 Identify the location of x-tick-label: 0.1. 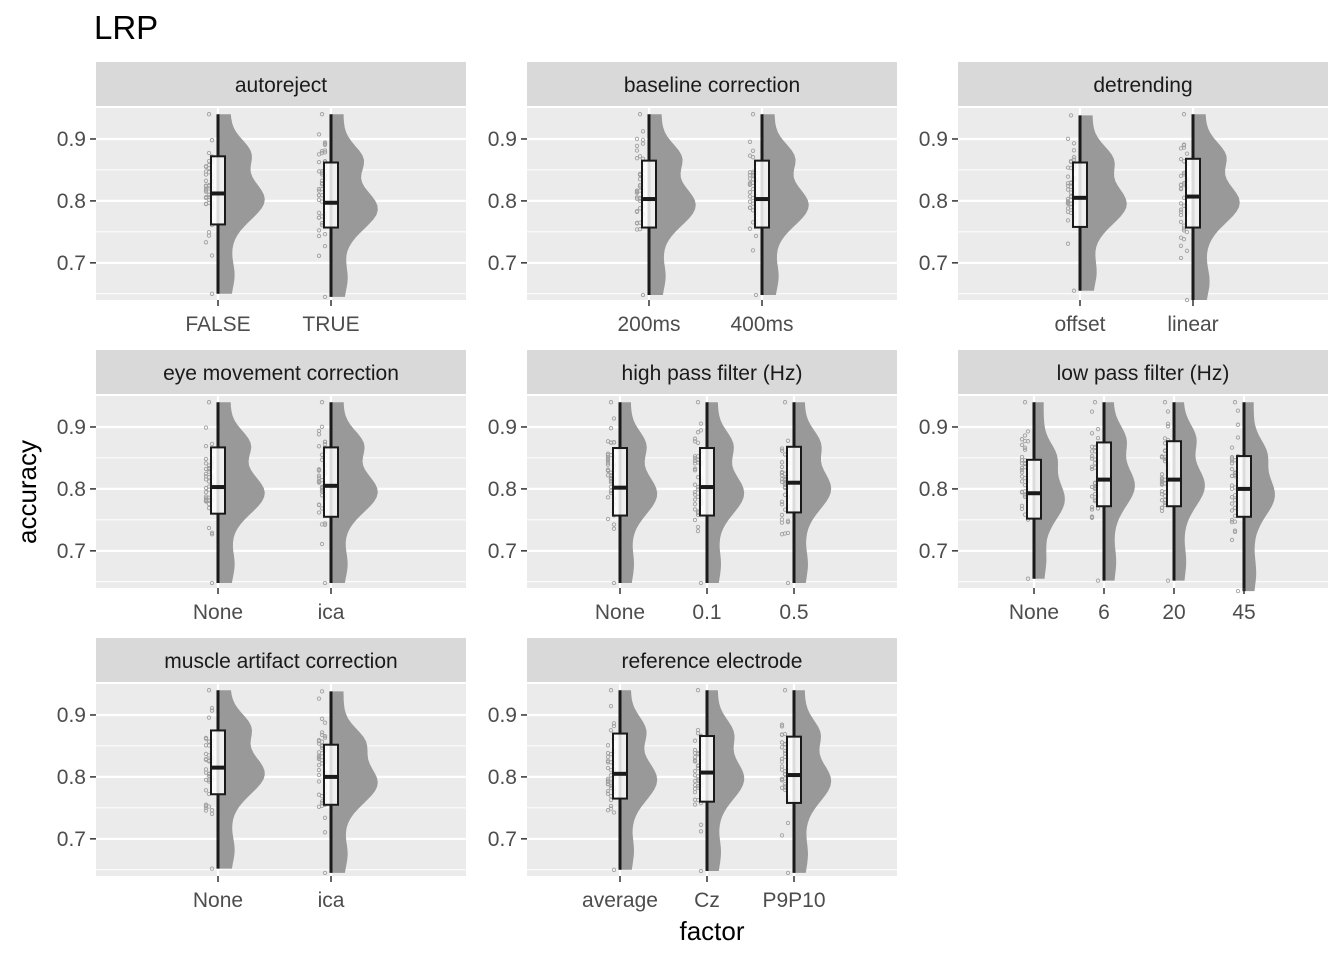
(706, 612).